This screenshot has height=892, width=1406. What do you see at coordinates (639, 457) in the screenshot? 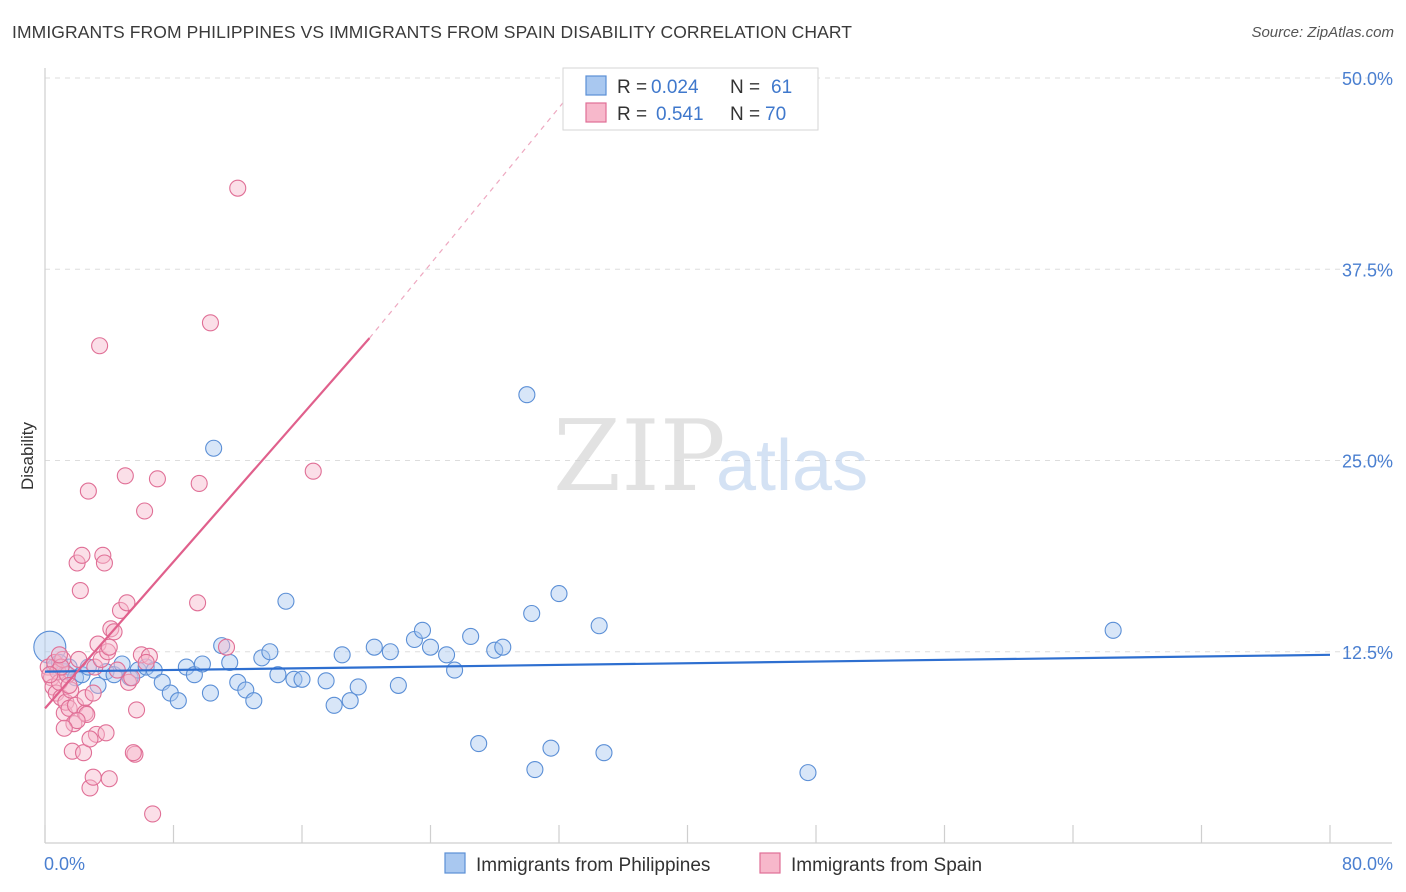
I see `watermark-zip: ZIP` at bounding box center [639, 457].